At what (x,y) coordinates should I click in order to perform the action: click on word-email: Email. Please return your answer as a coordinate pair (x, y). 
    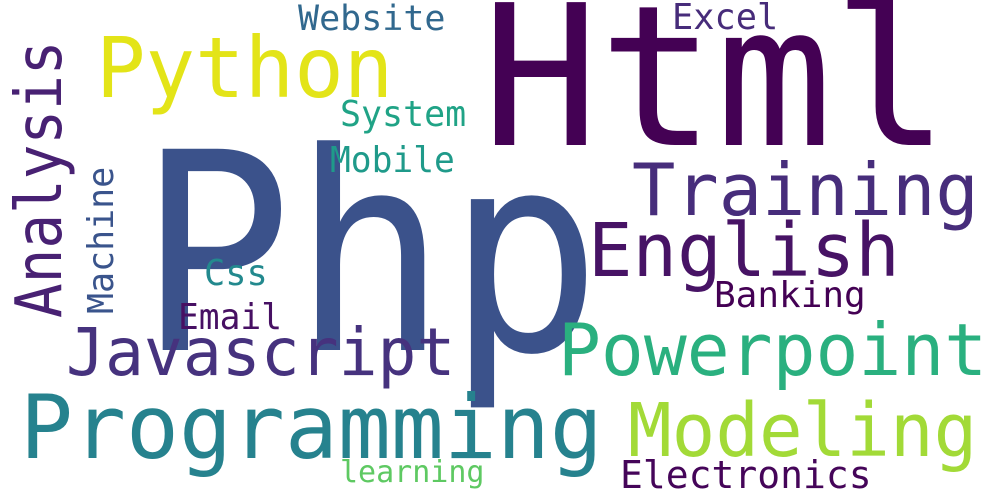
    Looking at the image, I should click on (230, 317).